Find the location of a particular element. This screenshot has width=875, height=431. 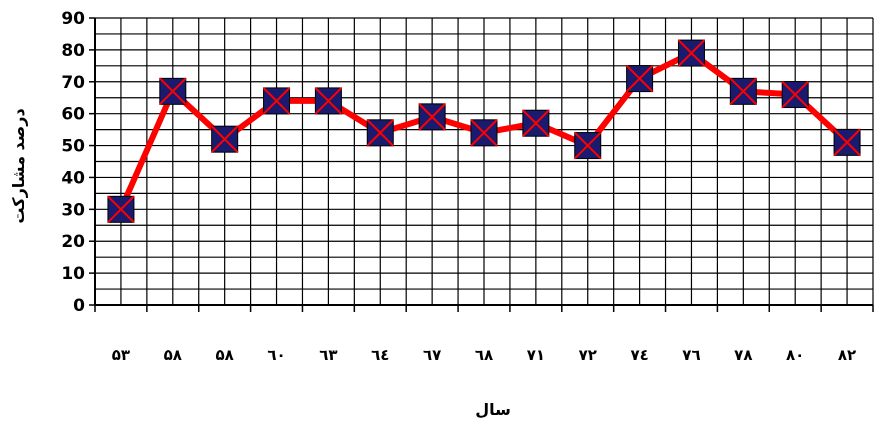

y-tick-label: 90 is located at coordinates (73, 19).